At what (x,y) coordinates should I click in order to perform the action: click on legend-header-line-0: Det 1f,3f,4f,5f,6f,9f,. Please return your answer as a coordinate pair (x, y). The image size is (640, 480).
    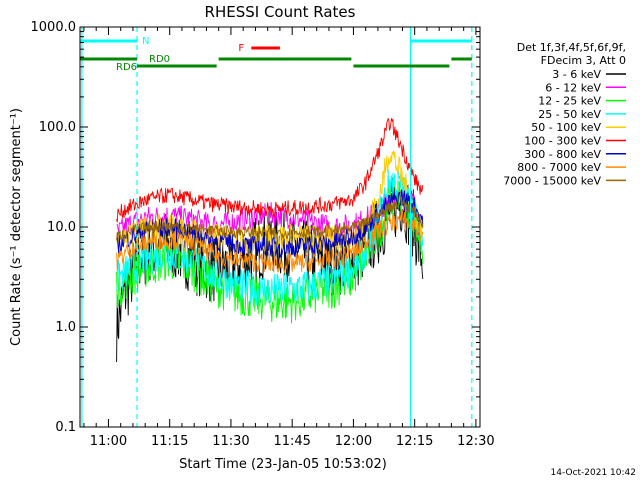
    Looking at the image, I should click on (571, 47).